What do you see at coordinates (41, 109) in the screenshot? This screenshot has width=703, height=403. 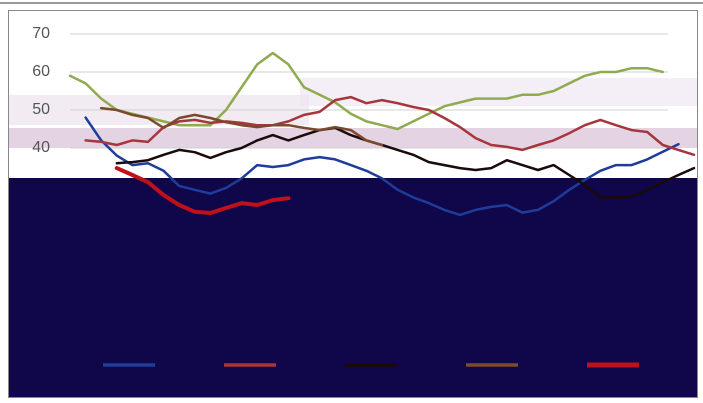 I see `y-tick-label: 50` at bounding box center [41, 109].